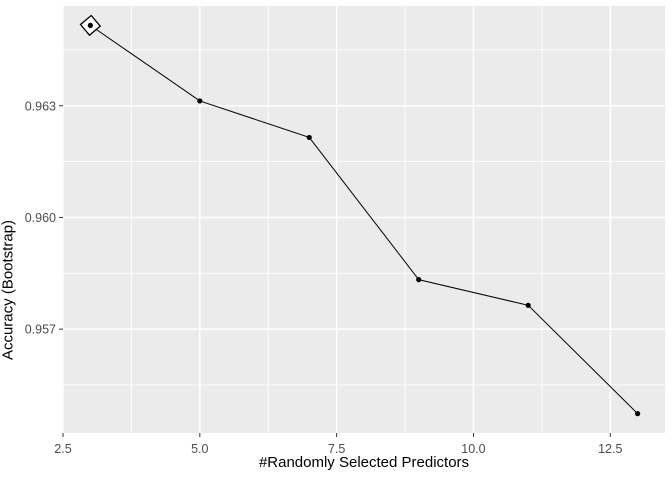 This screenshot has width=672, height=480. Describe the element at coordinates (40, 218) in the screenshot. I see `y-tick-label: 0.960` at that location.